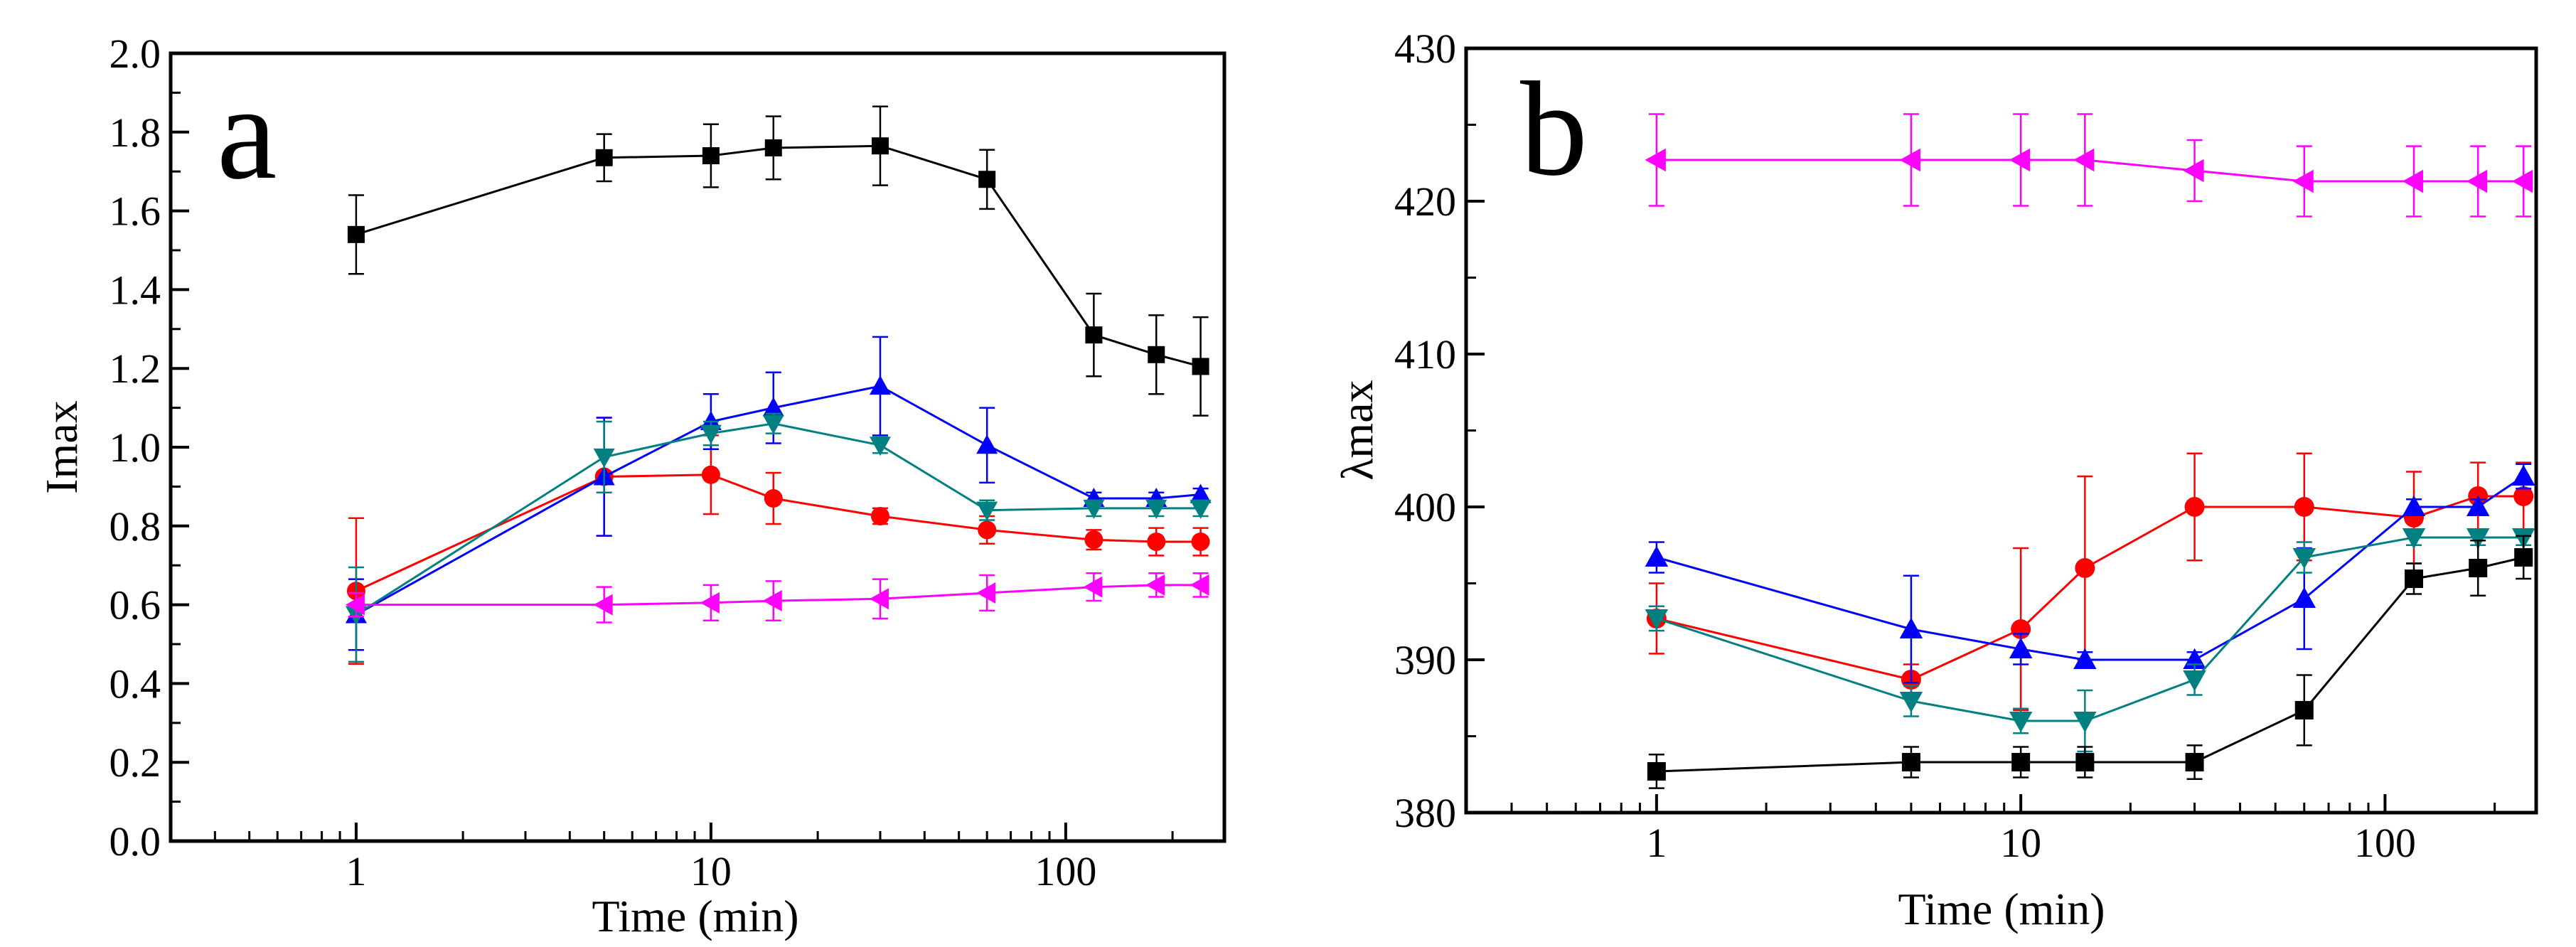  Describe the element at coordinates (135, 683) in the screenshot. I see `panel-a-y-tick-label: 0.4` at that location.